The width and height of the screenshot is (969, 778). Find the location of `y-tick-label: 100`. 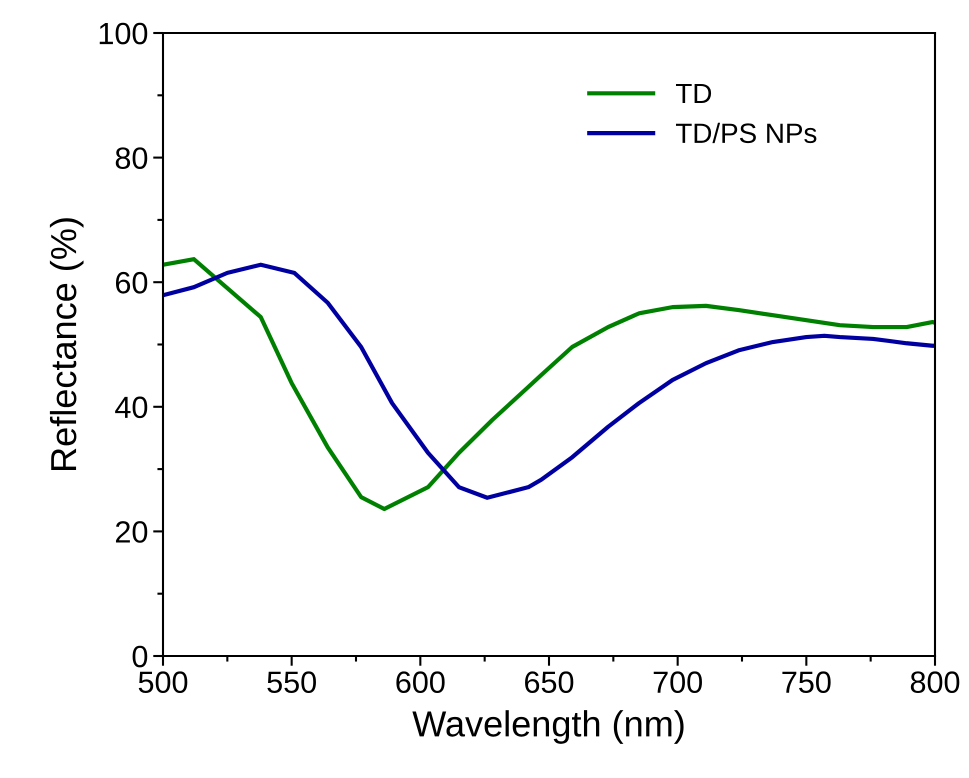

y-tick-label: 100 is located at coordinates (124, 33).